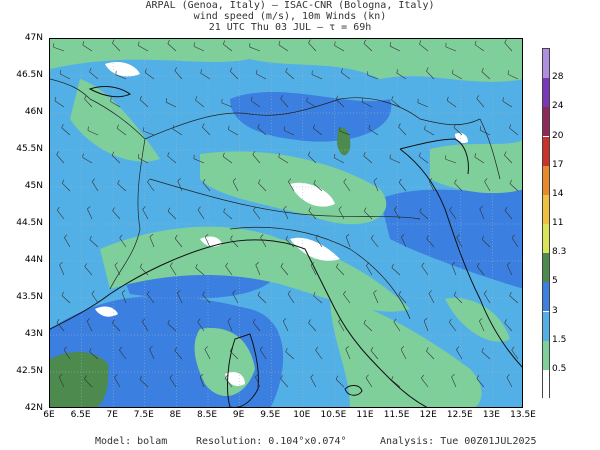 The image size is (600, 450). I want to click on lon-label: 10E, so click(302, 415).